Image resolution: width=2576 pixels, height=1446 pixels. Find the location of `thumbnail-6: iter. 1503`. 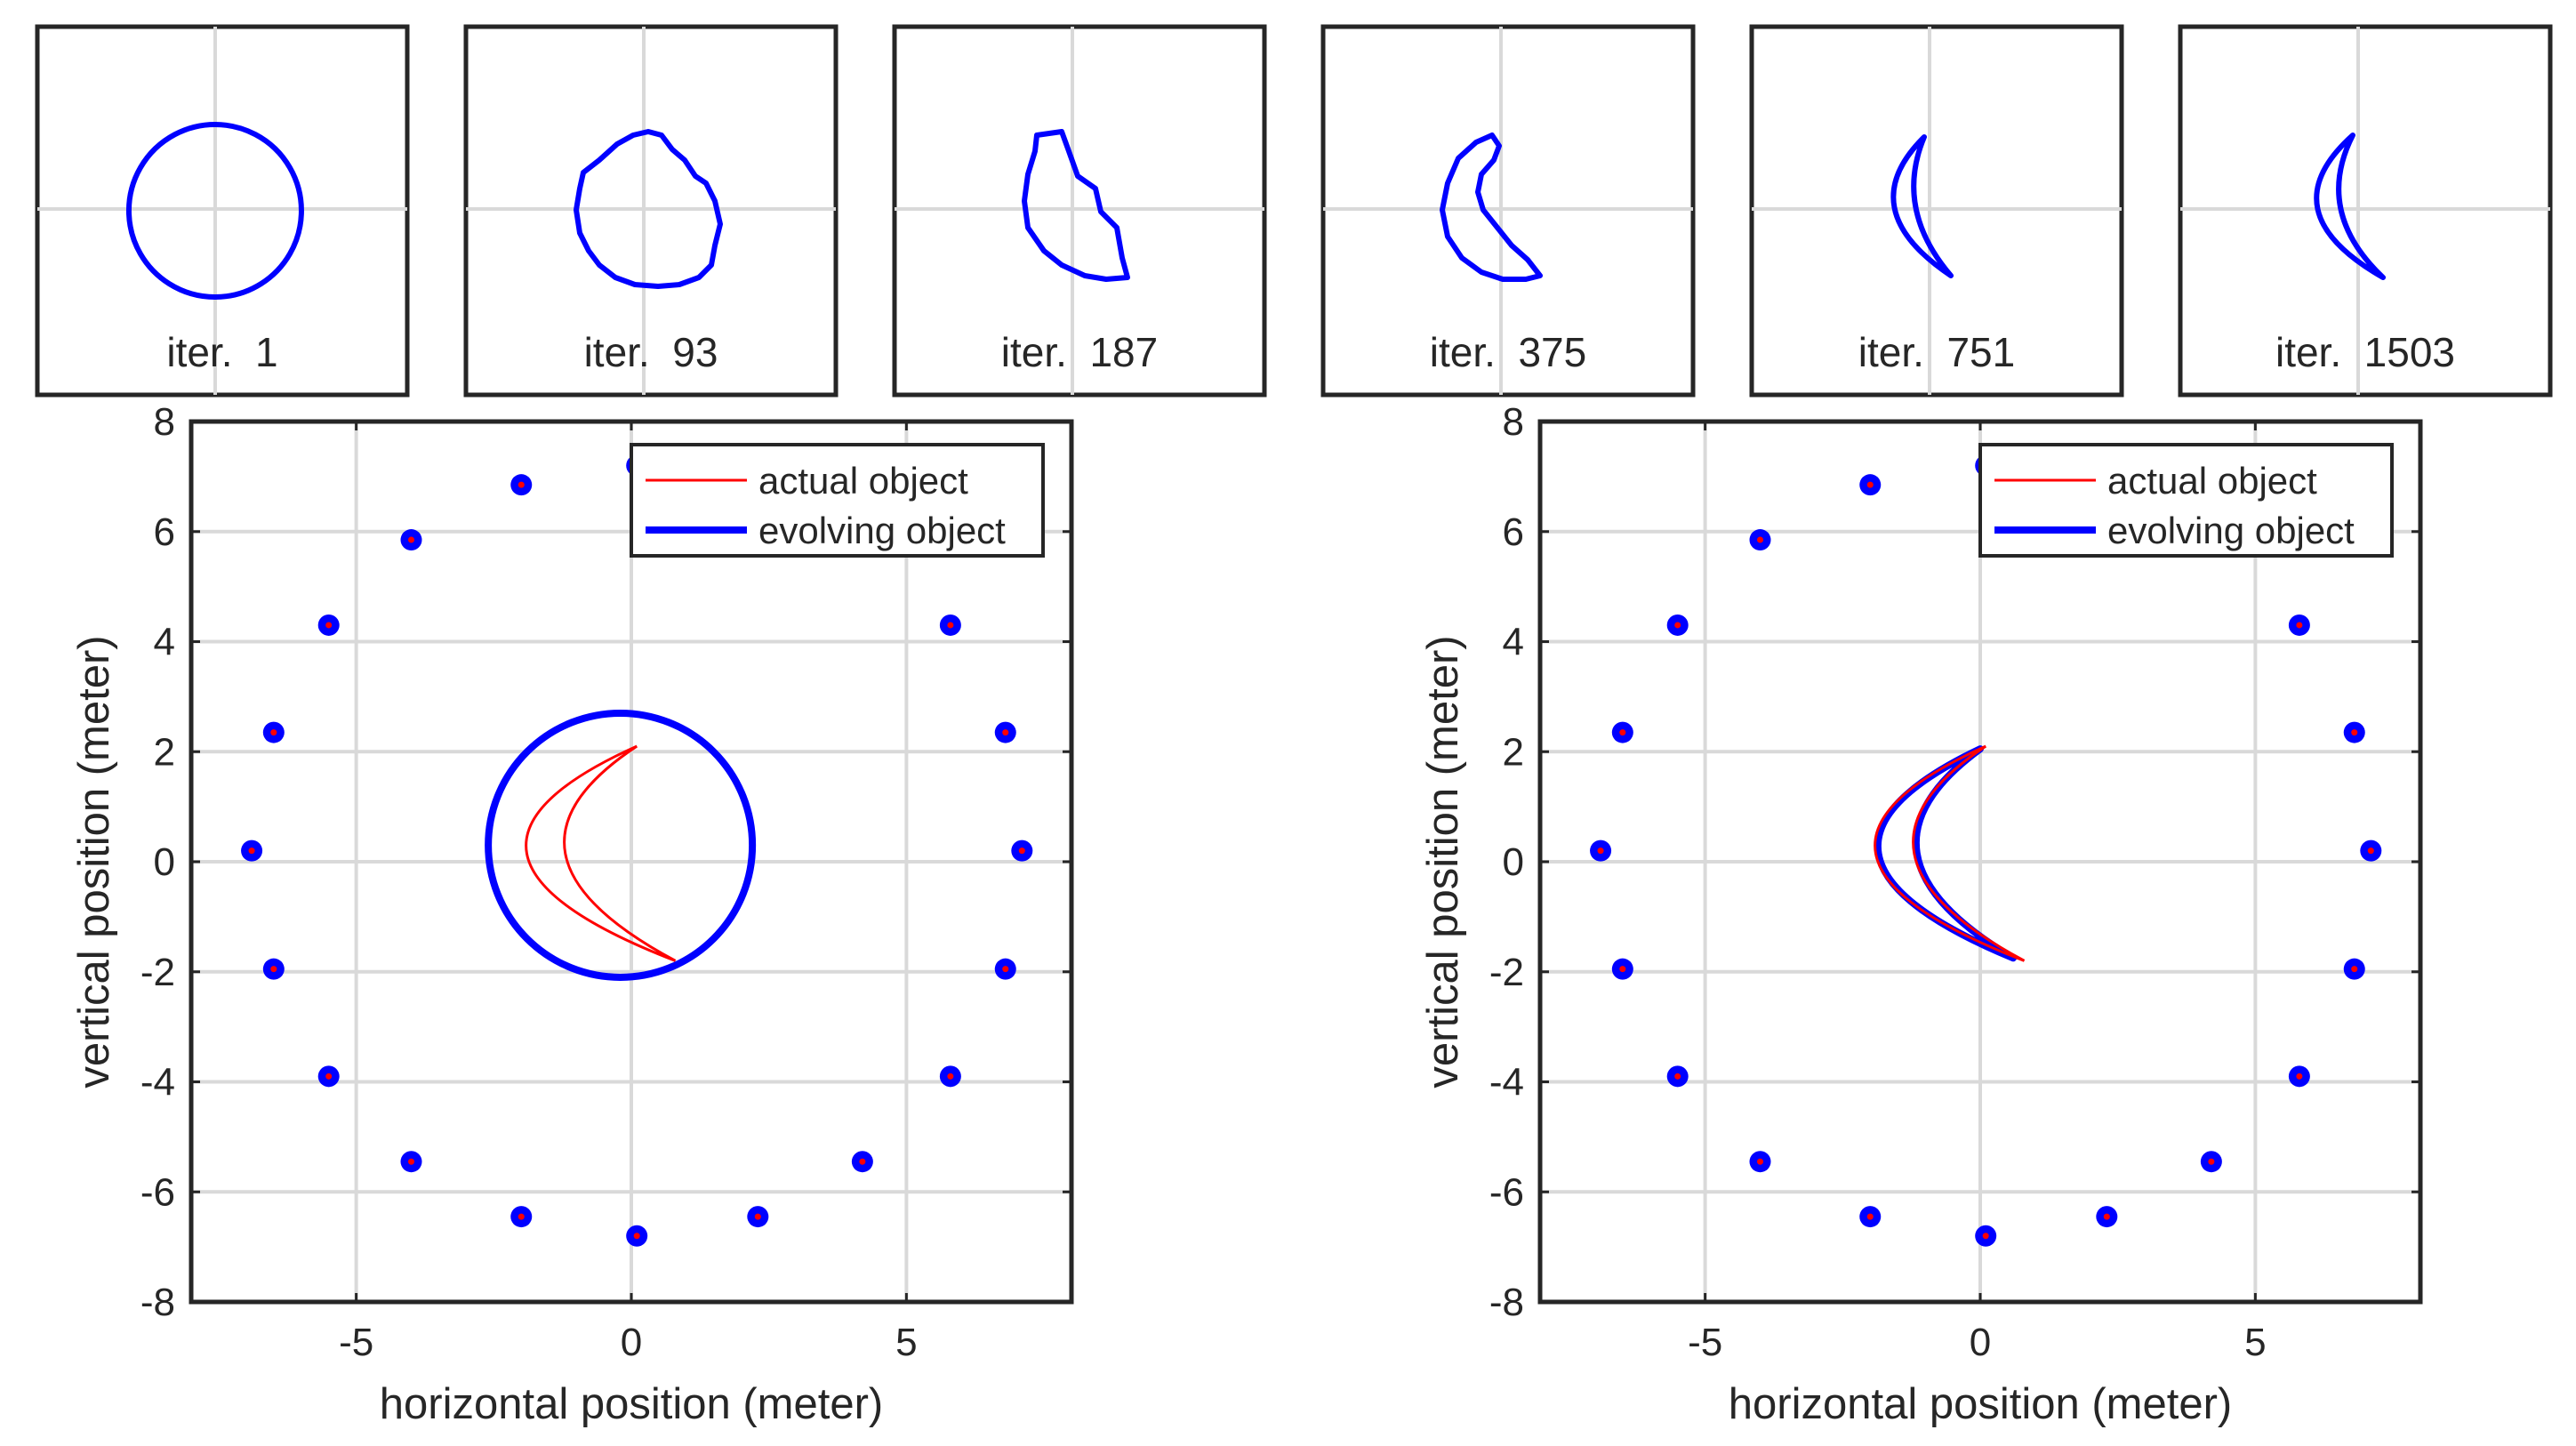

thumbnail-6: iter. 1503 is located at coordinates (2365, 211).